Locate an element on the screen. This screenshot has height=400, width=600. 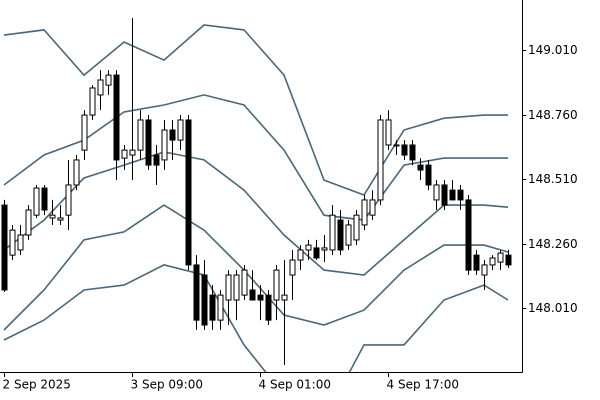
x-tick-label: 4 Sep 01:00 is located at coordinates (295, 385).